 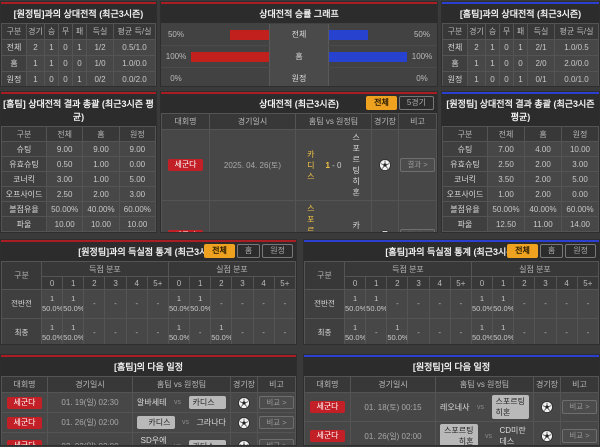 I want to click on cell: 2/0, so click(x=541, y=63).